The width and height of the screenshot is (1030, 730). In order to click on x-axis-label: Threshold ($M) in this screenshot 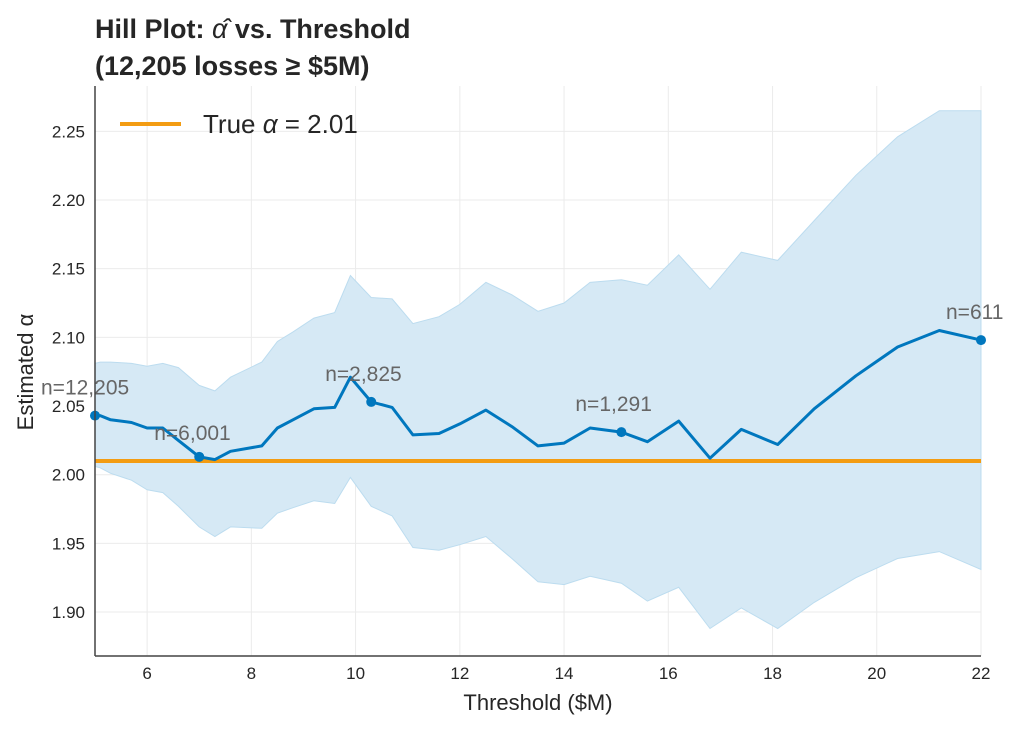, I will do `click(537, 702)`.